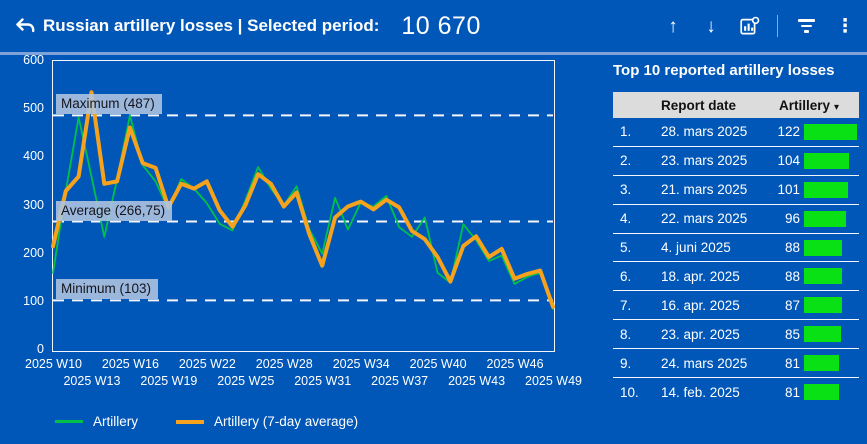  Describe the element at coordinates (704, 219) in the screenshot. I see `row-report-date: 22. mars 2025` at that location.